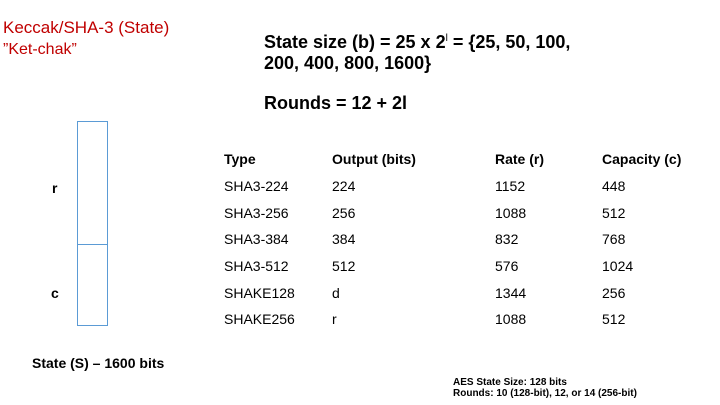 The image size is (720, 405). I want to click on table-row: SHA3-256 256 1088 512, so click(457, 212).